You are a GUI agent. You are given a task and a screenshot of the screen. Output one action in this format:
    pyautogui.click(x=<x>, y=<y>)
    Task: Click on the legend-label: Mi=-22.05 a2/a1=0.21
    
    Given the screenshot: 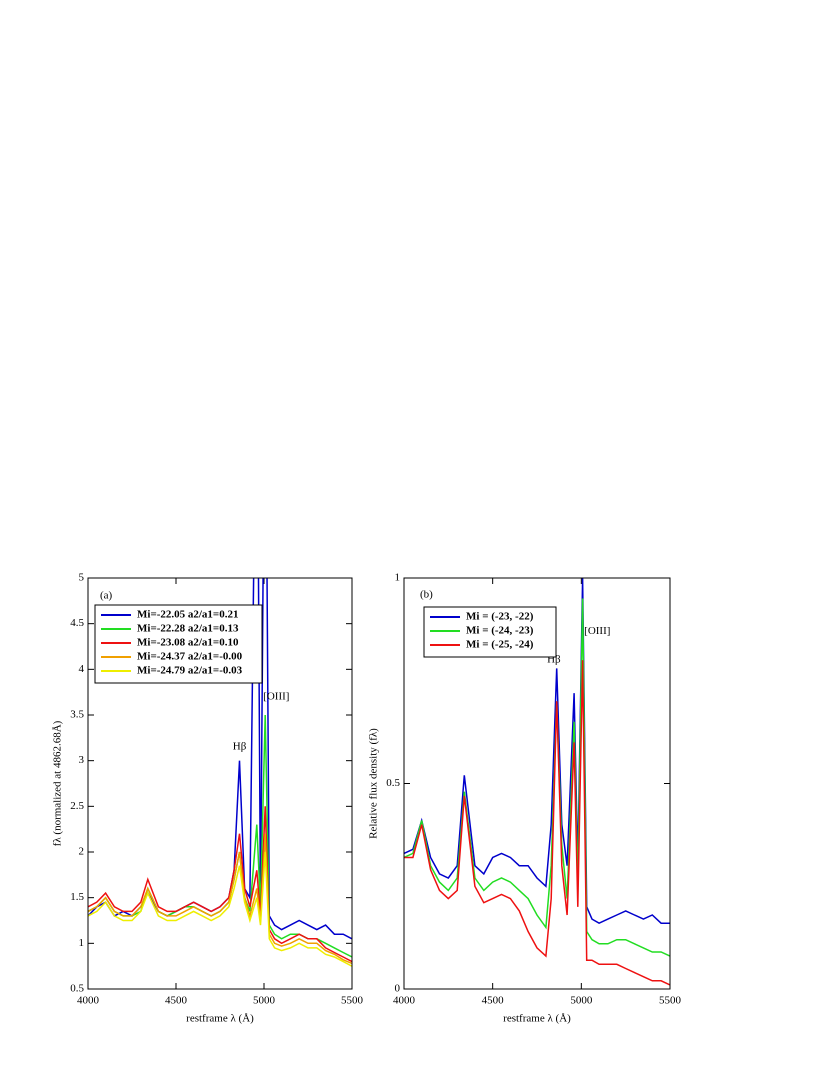 What is the action you would take?
    pyautogui.click(x=187, y=615)
    